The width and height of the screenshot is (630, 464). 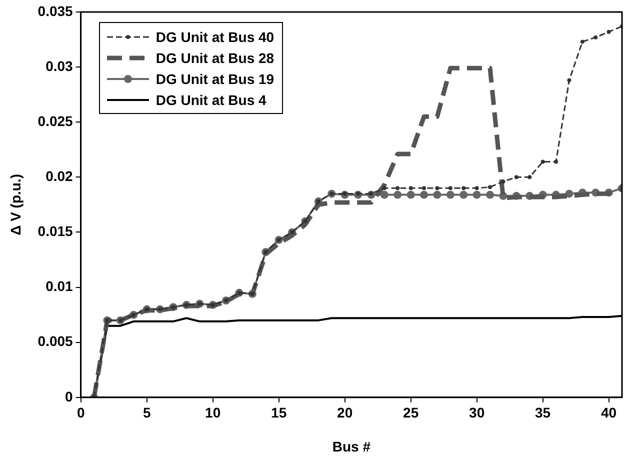 What do you see at coordinates (69, 396) in the screenshot?
I see `y-tick-label: 0` at bounding box center [69, 396].